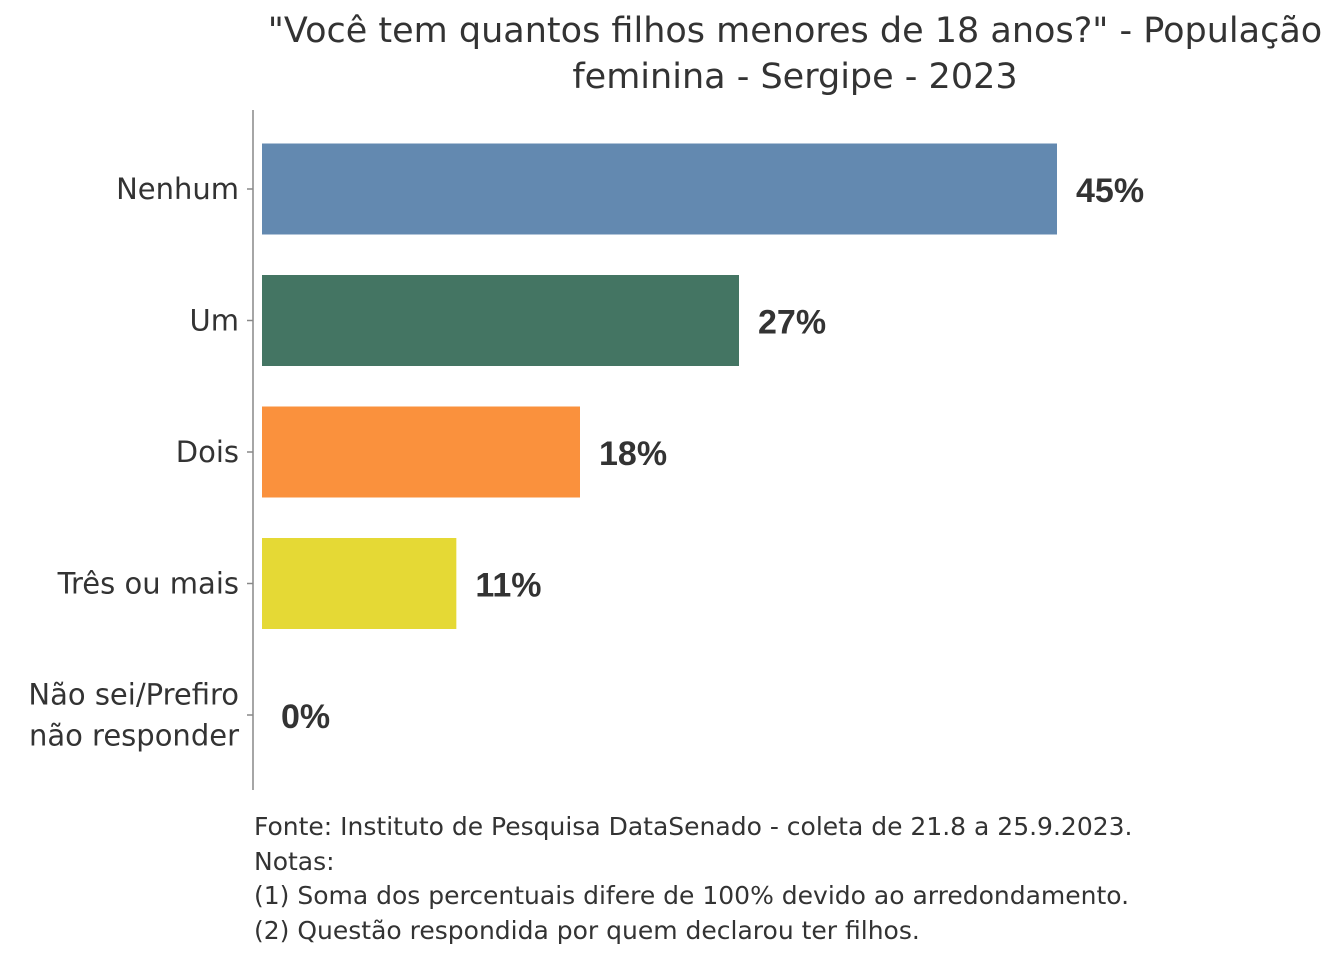 The image size is (1344, 960). What do you see at coordinates (1110, 191) in the screenshot?
I see `data-label: 45%` at bounding box center [1110, 191].